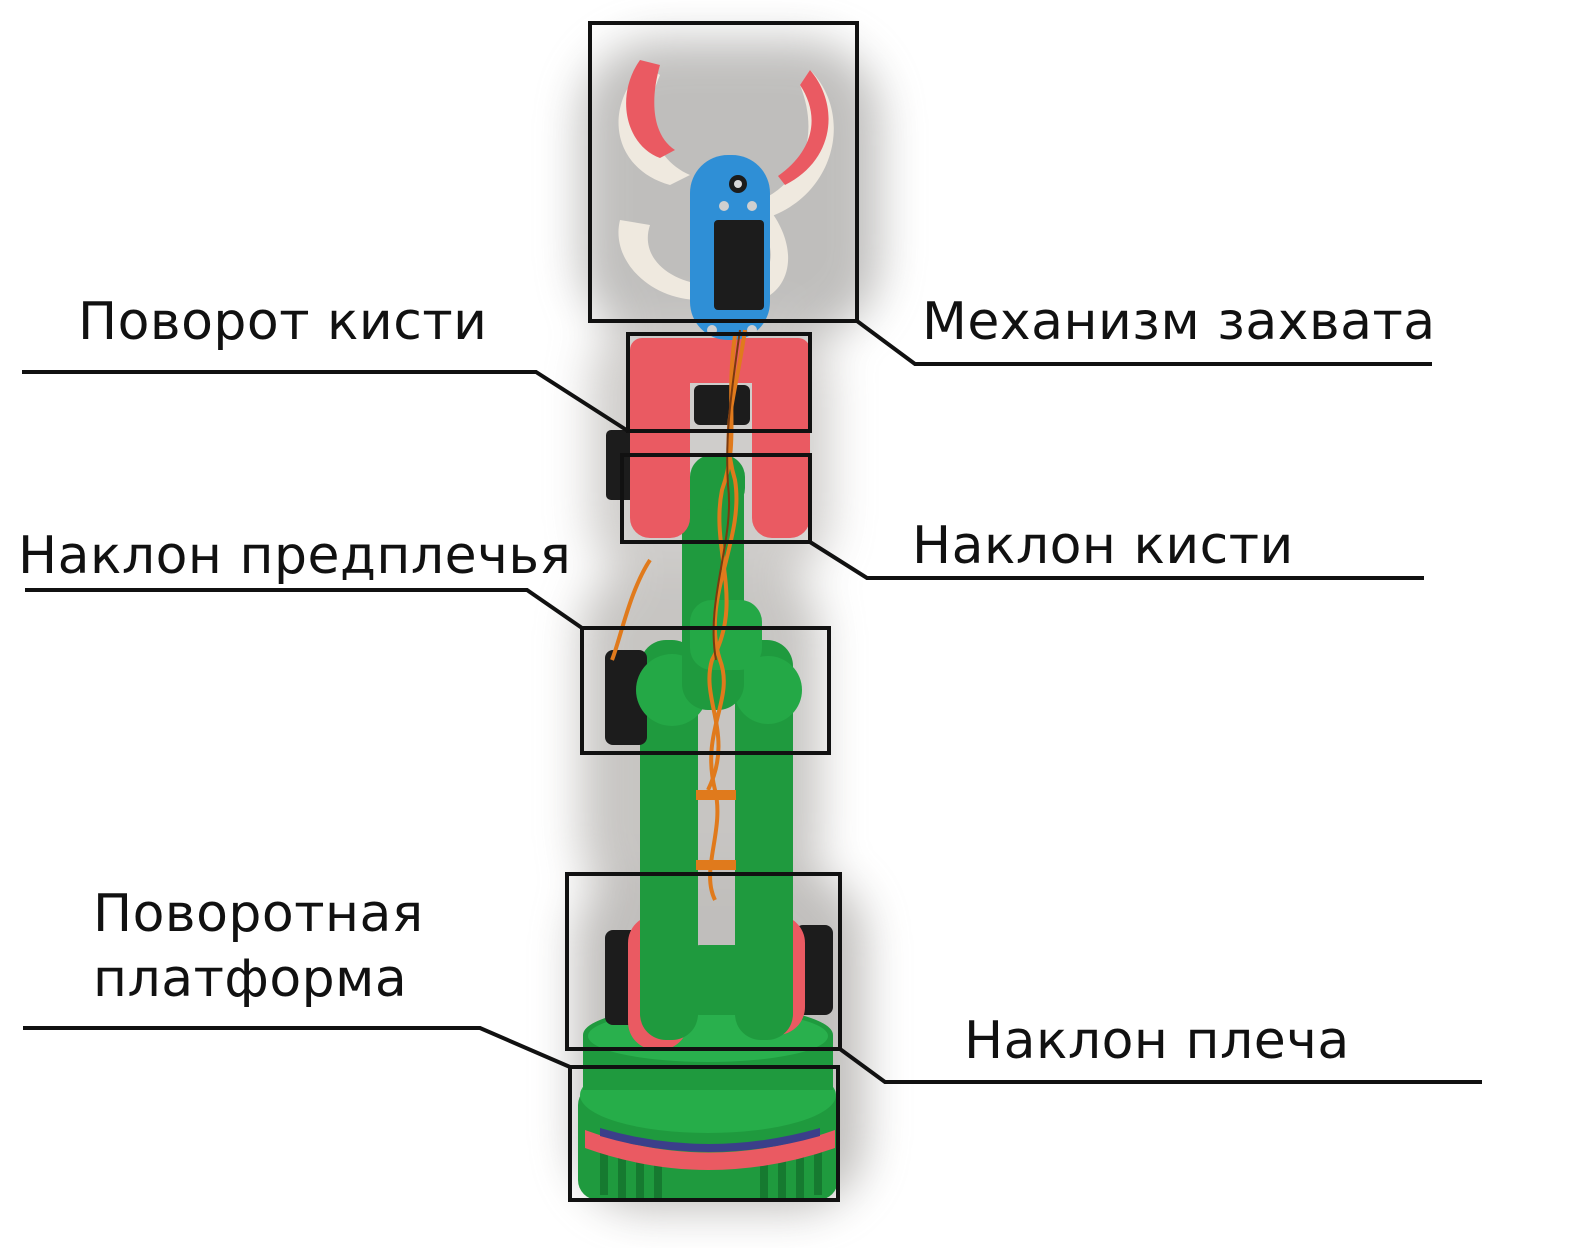  What do you see at coordinates (716, 498) in the screenshot?
I see `box-wrist-tilt` at bounding box center [716, 498].